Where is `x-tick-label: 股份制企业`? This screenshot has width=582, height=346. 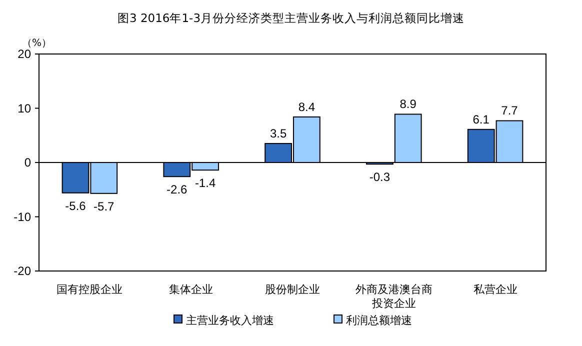 x-tick-label: 股份制企业 is located at coordinates (292, 289).